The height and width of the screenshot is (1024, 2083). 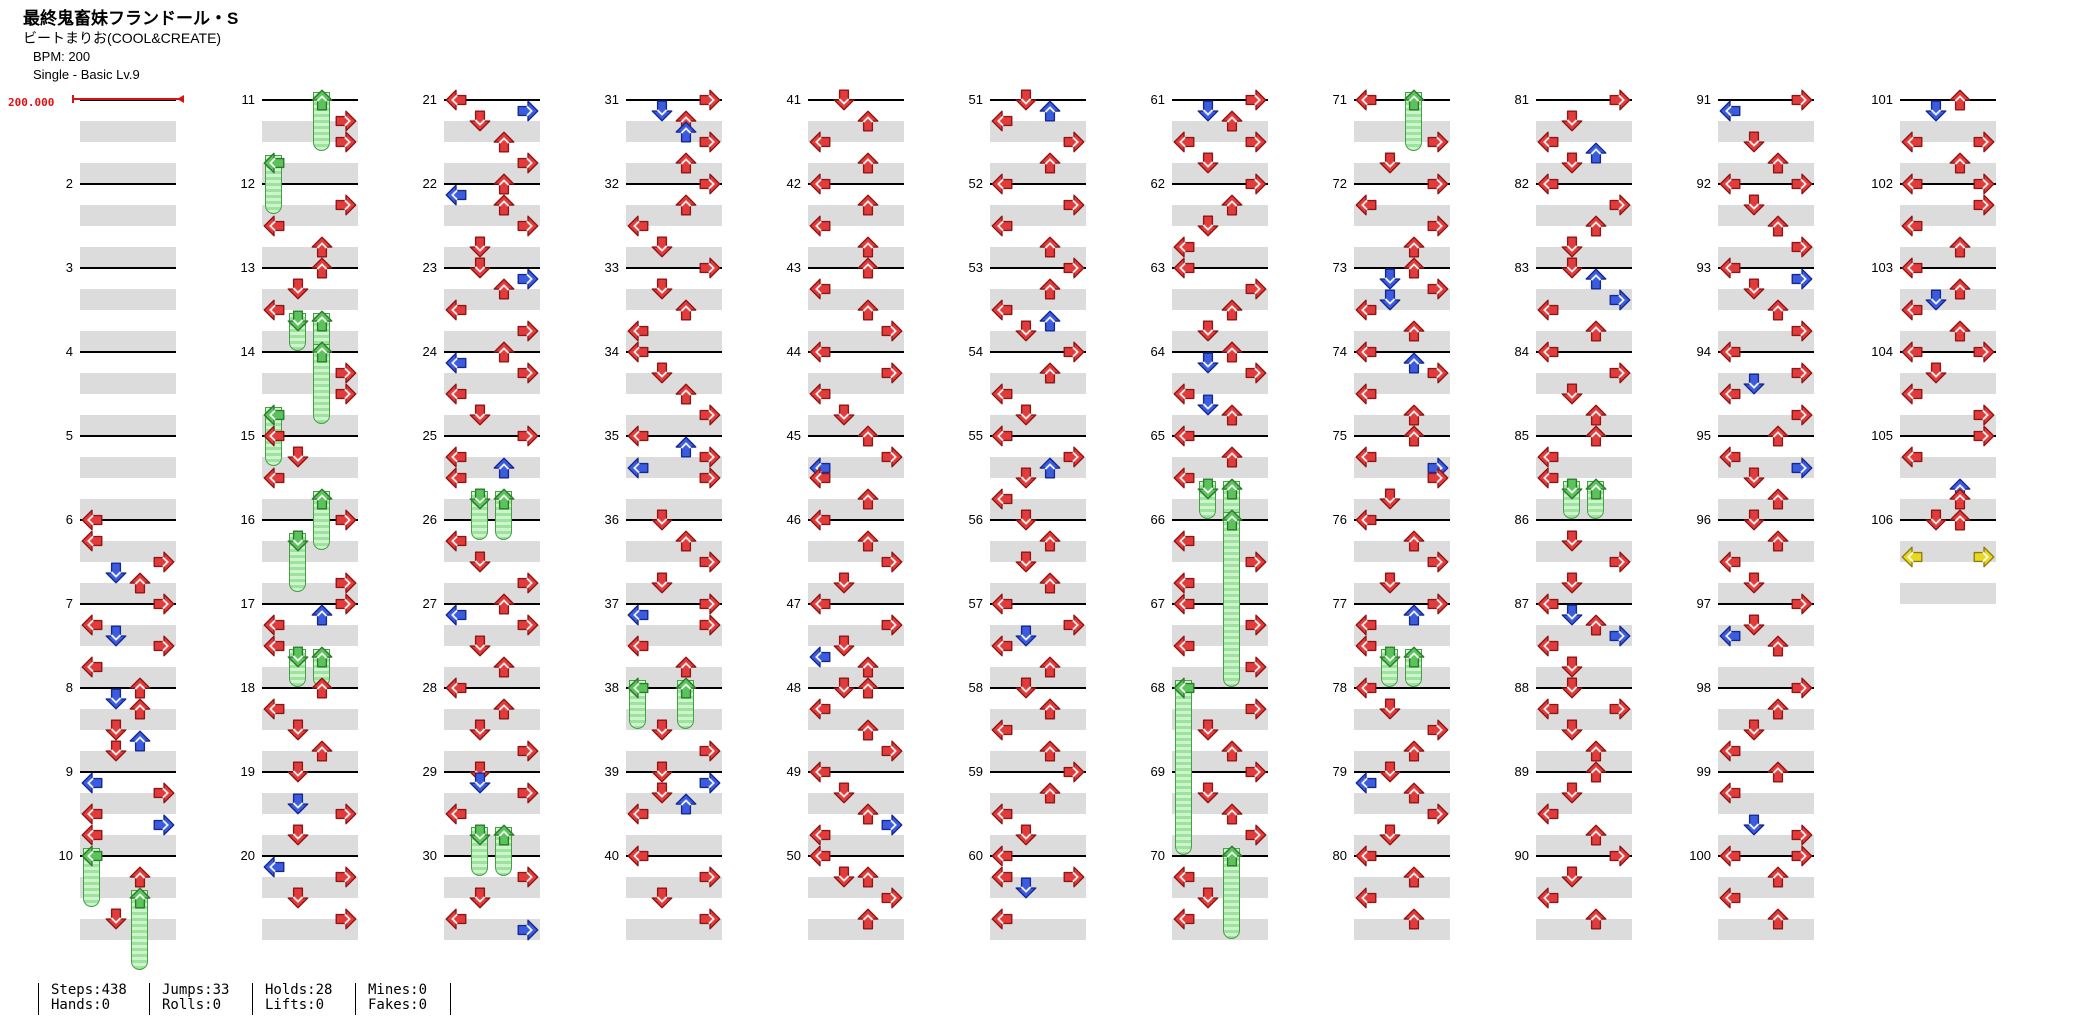 I want to click on measure-number: 34, so click(x=611, y=351).